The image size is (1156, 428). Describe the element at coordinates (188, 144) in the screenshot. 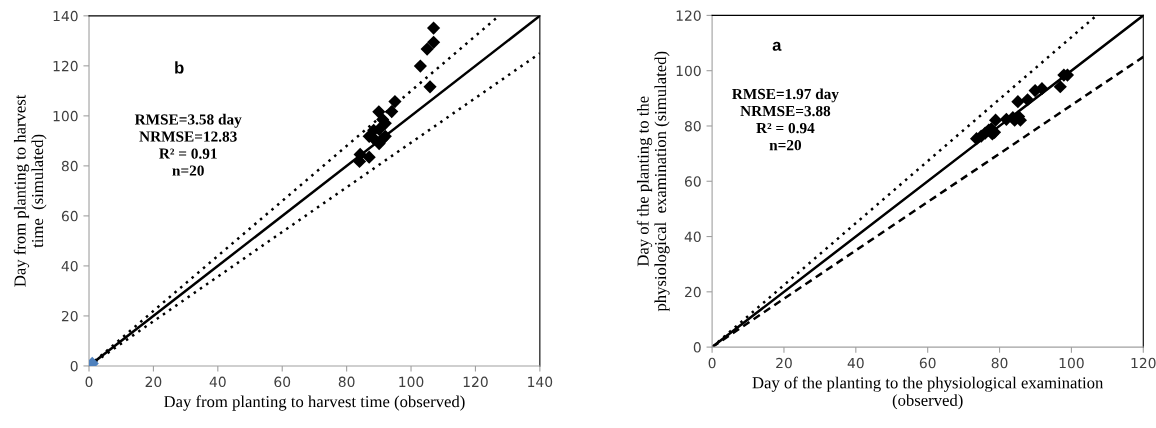

I see `annotation: RMSE=3.58 day NRMSE=12.83 R² = 0.91 n=20` at that location.